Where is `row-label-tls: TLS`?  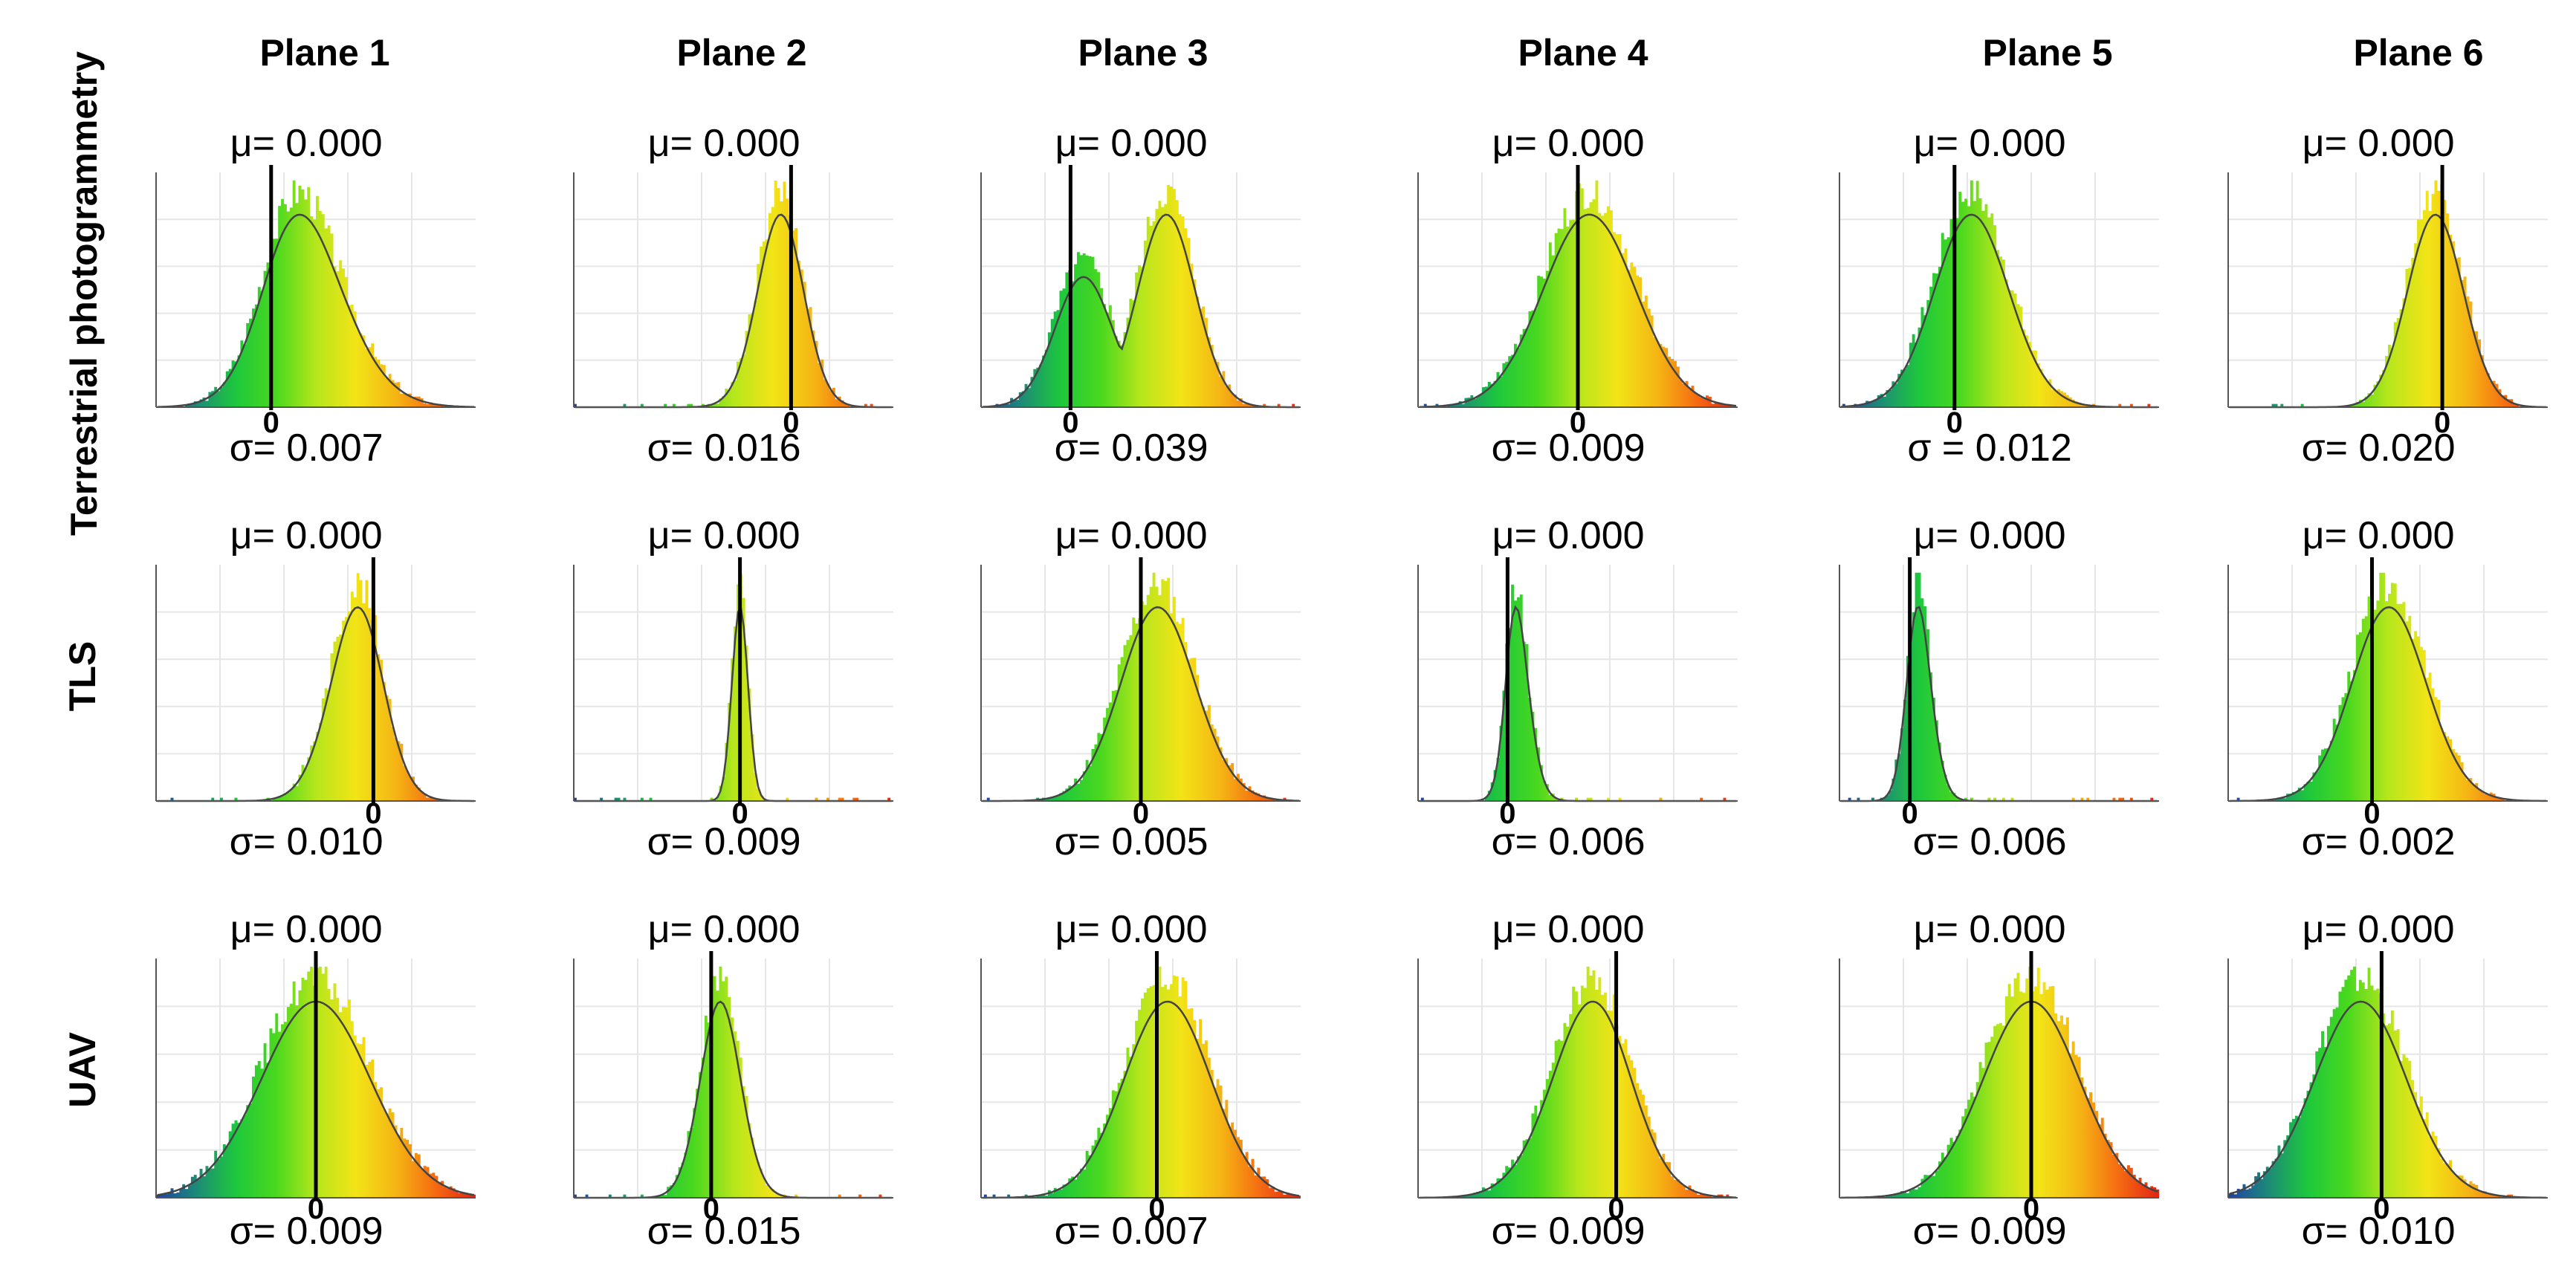
row-label-tls: TLS is located at coordinates (82, 676).